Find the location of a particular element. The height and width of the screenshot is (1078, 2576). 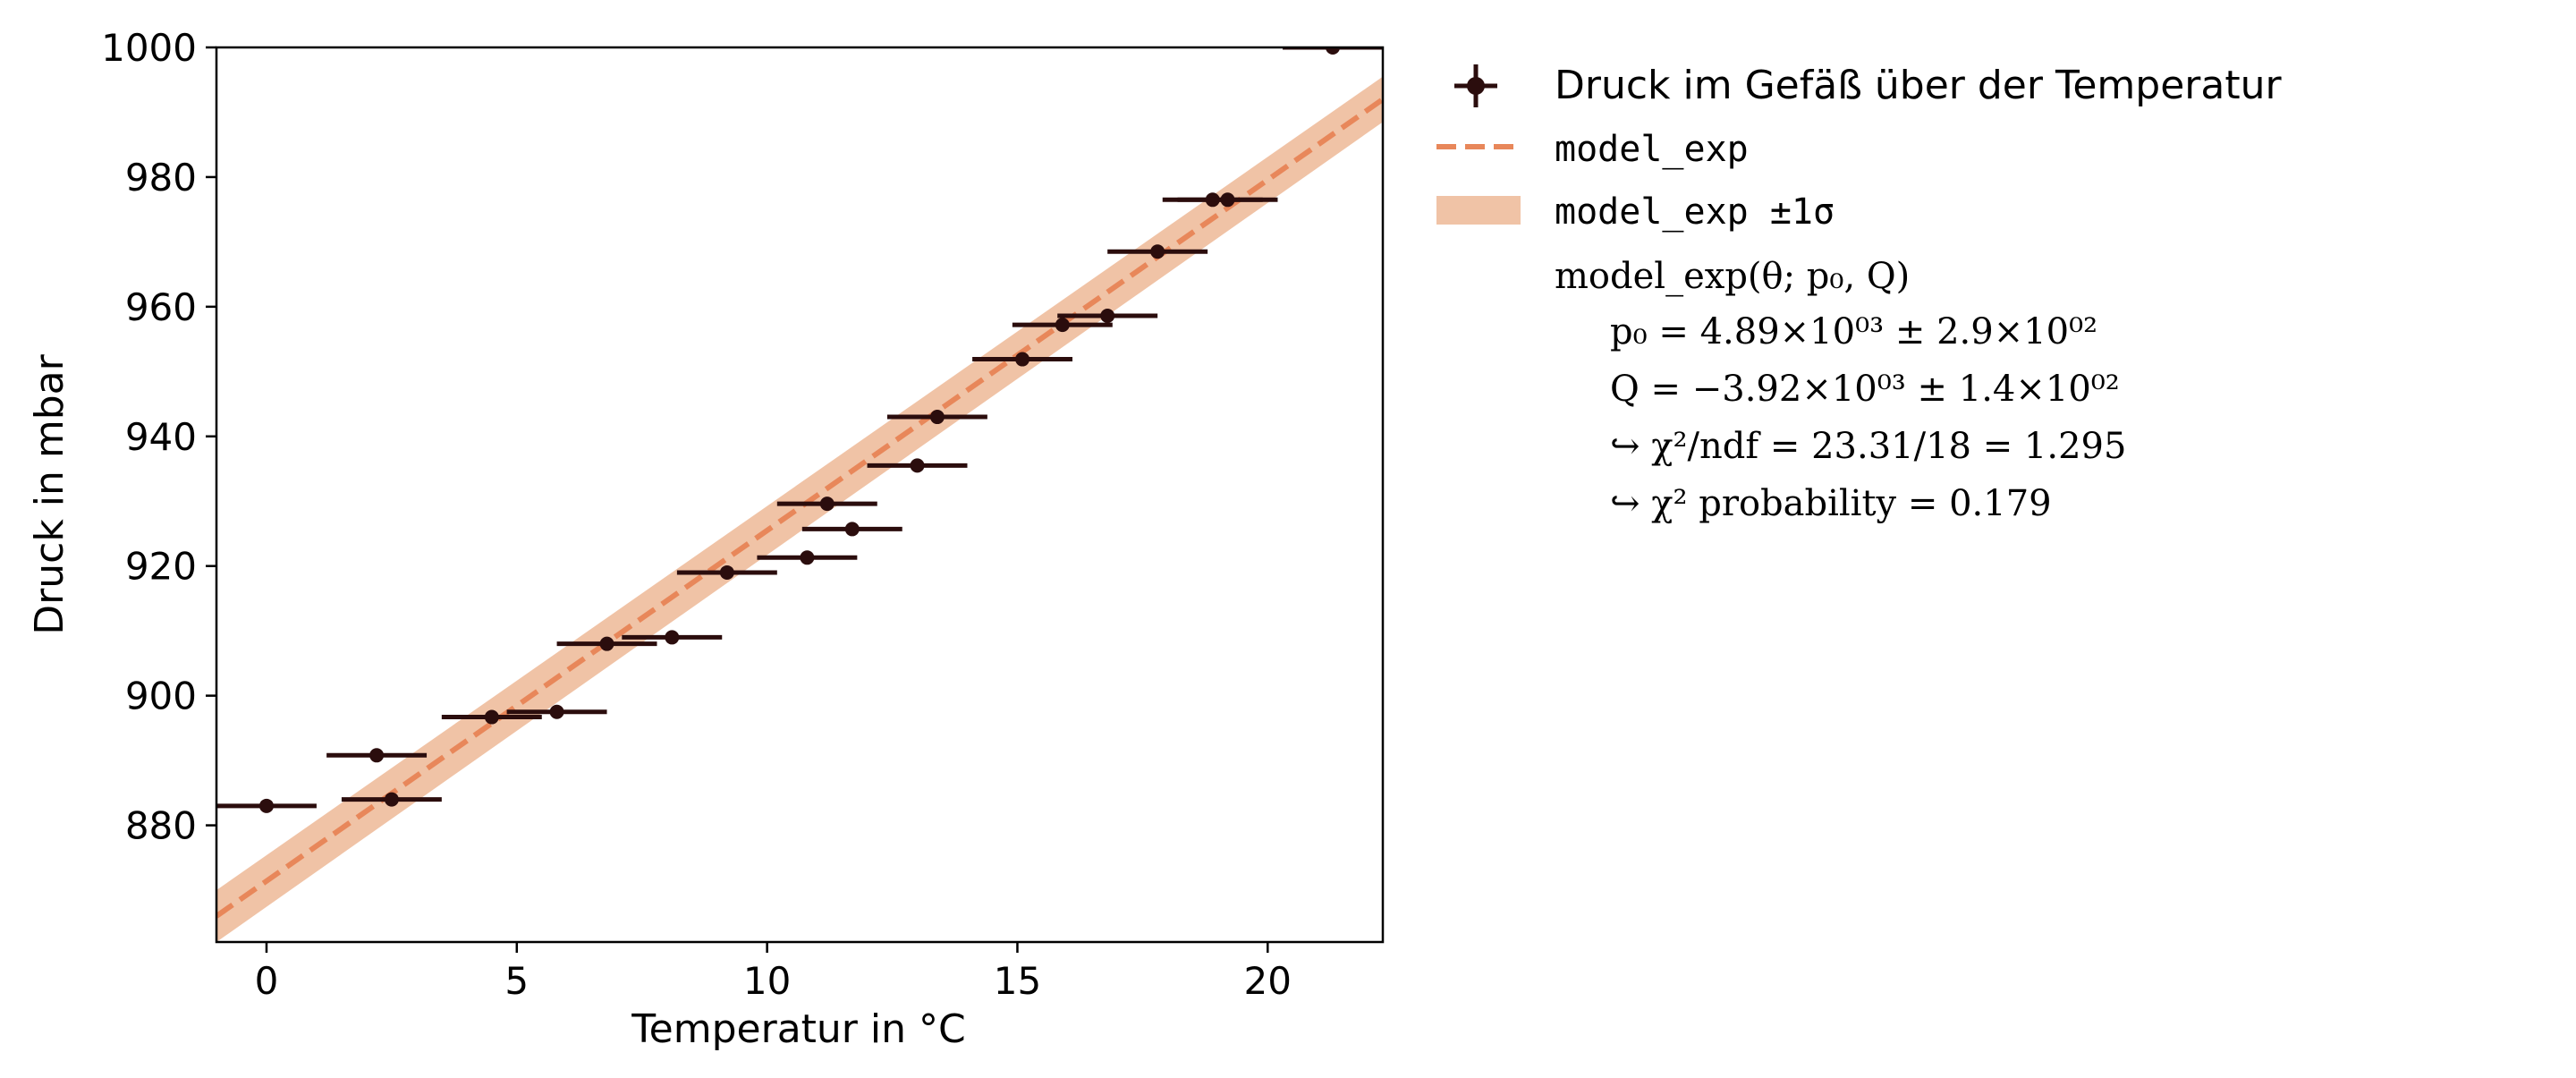

legend-marker-band is located at coordinates (1478, 211).